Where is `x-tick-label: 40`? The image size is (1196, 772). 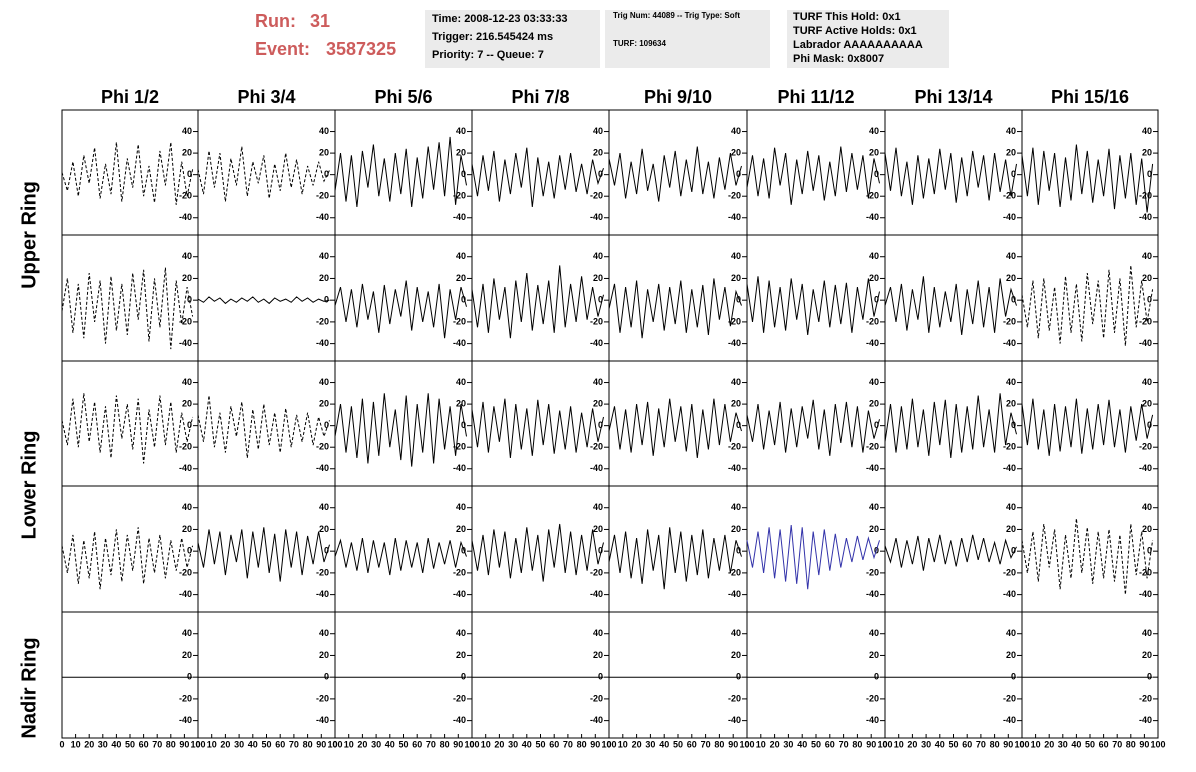
x-tick-label: 40 is located at coordinates (390, 744).